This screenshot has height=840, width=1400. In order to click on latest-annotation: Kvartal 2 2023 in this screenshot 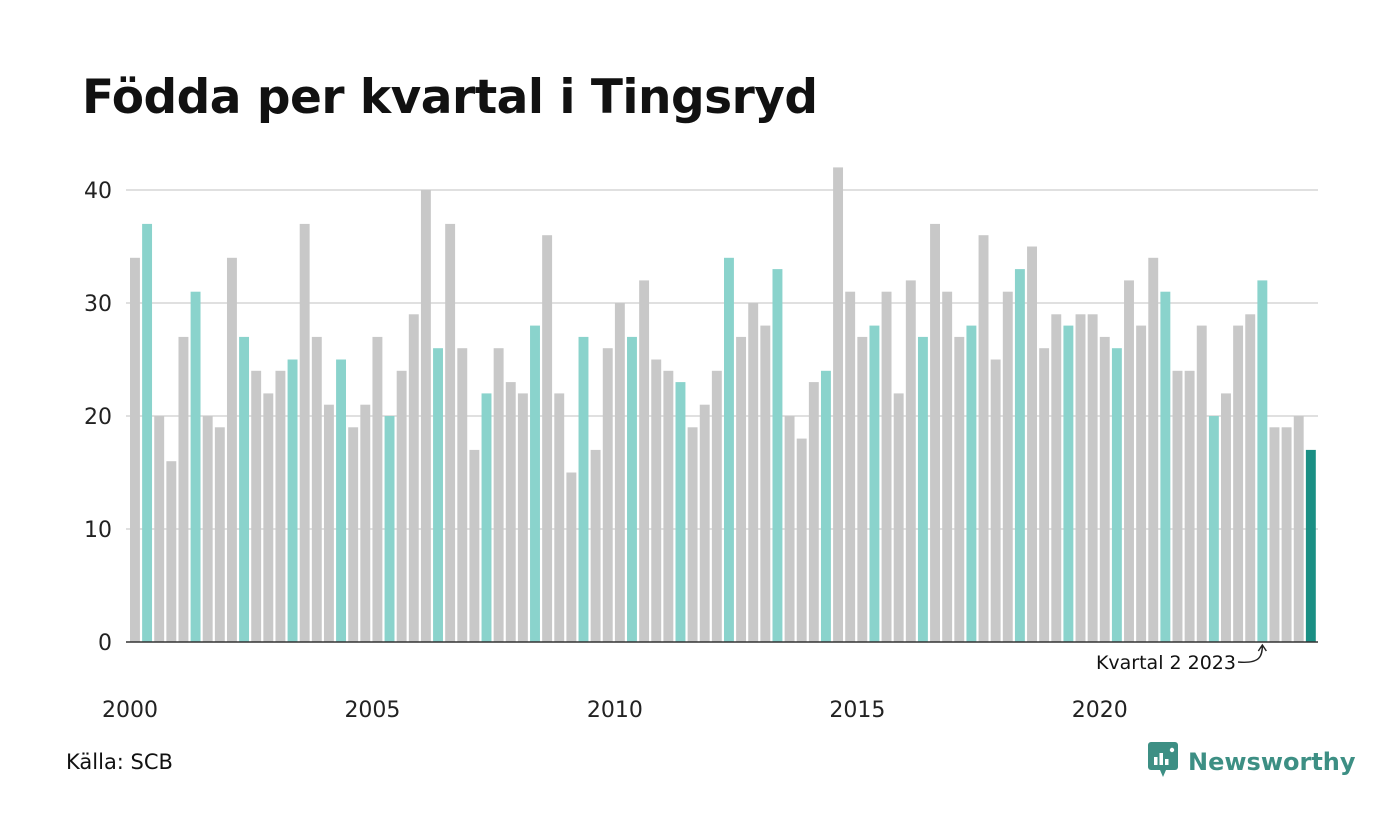, I will do `click(1181, 658)`.